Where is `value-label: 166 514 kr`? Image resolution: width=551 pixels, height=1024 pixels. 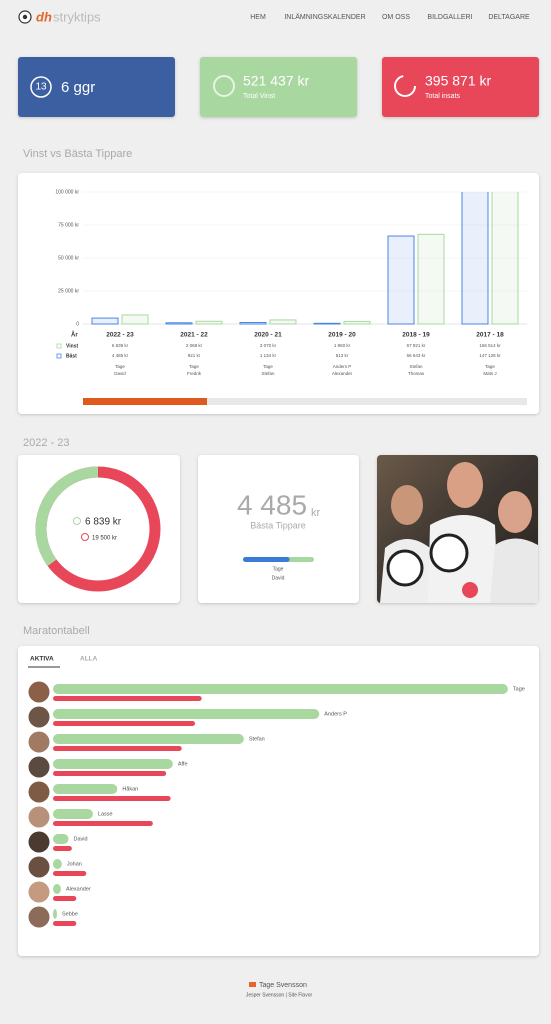
value-label: 166 514 kr is located at coordinates (490, 345).